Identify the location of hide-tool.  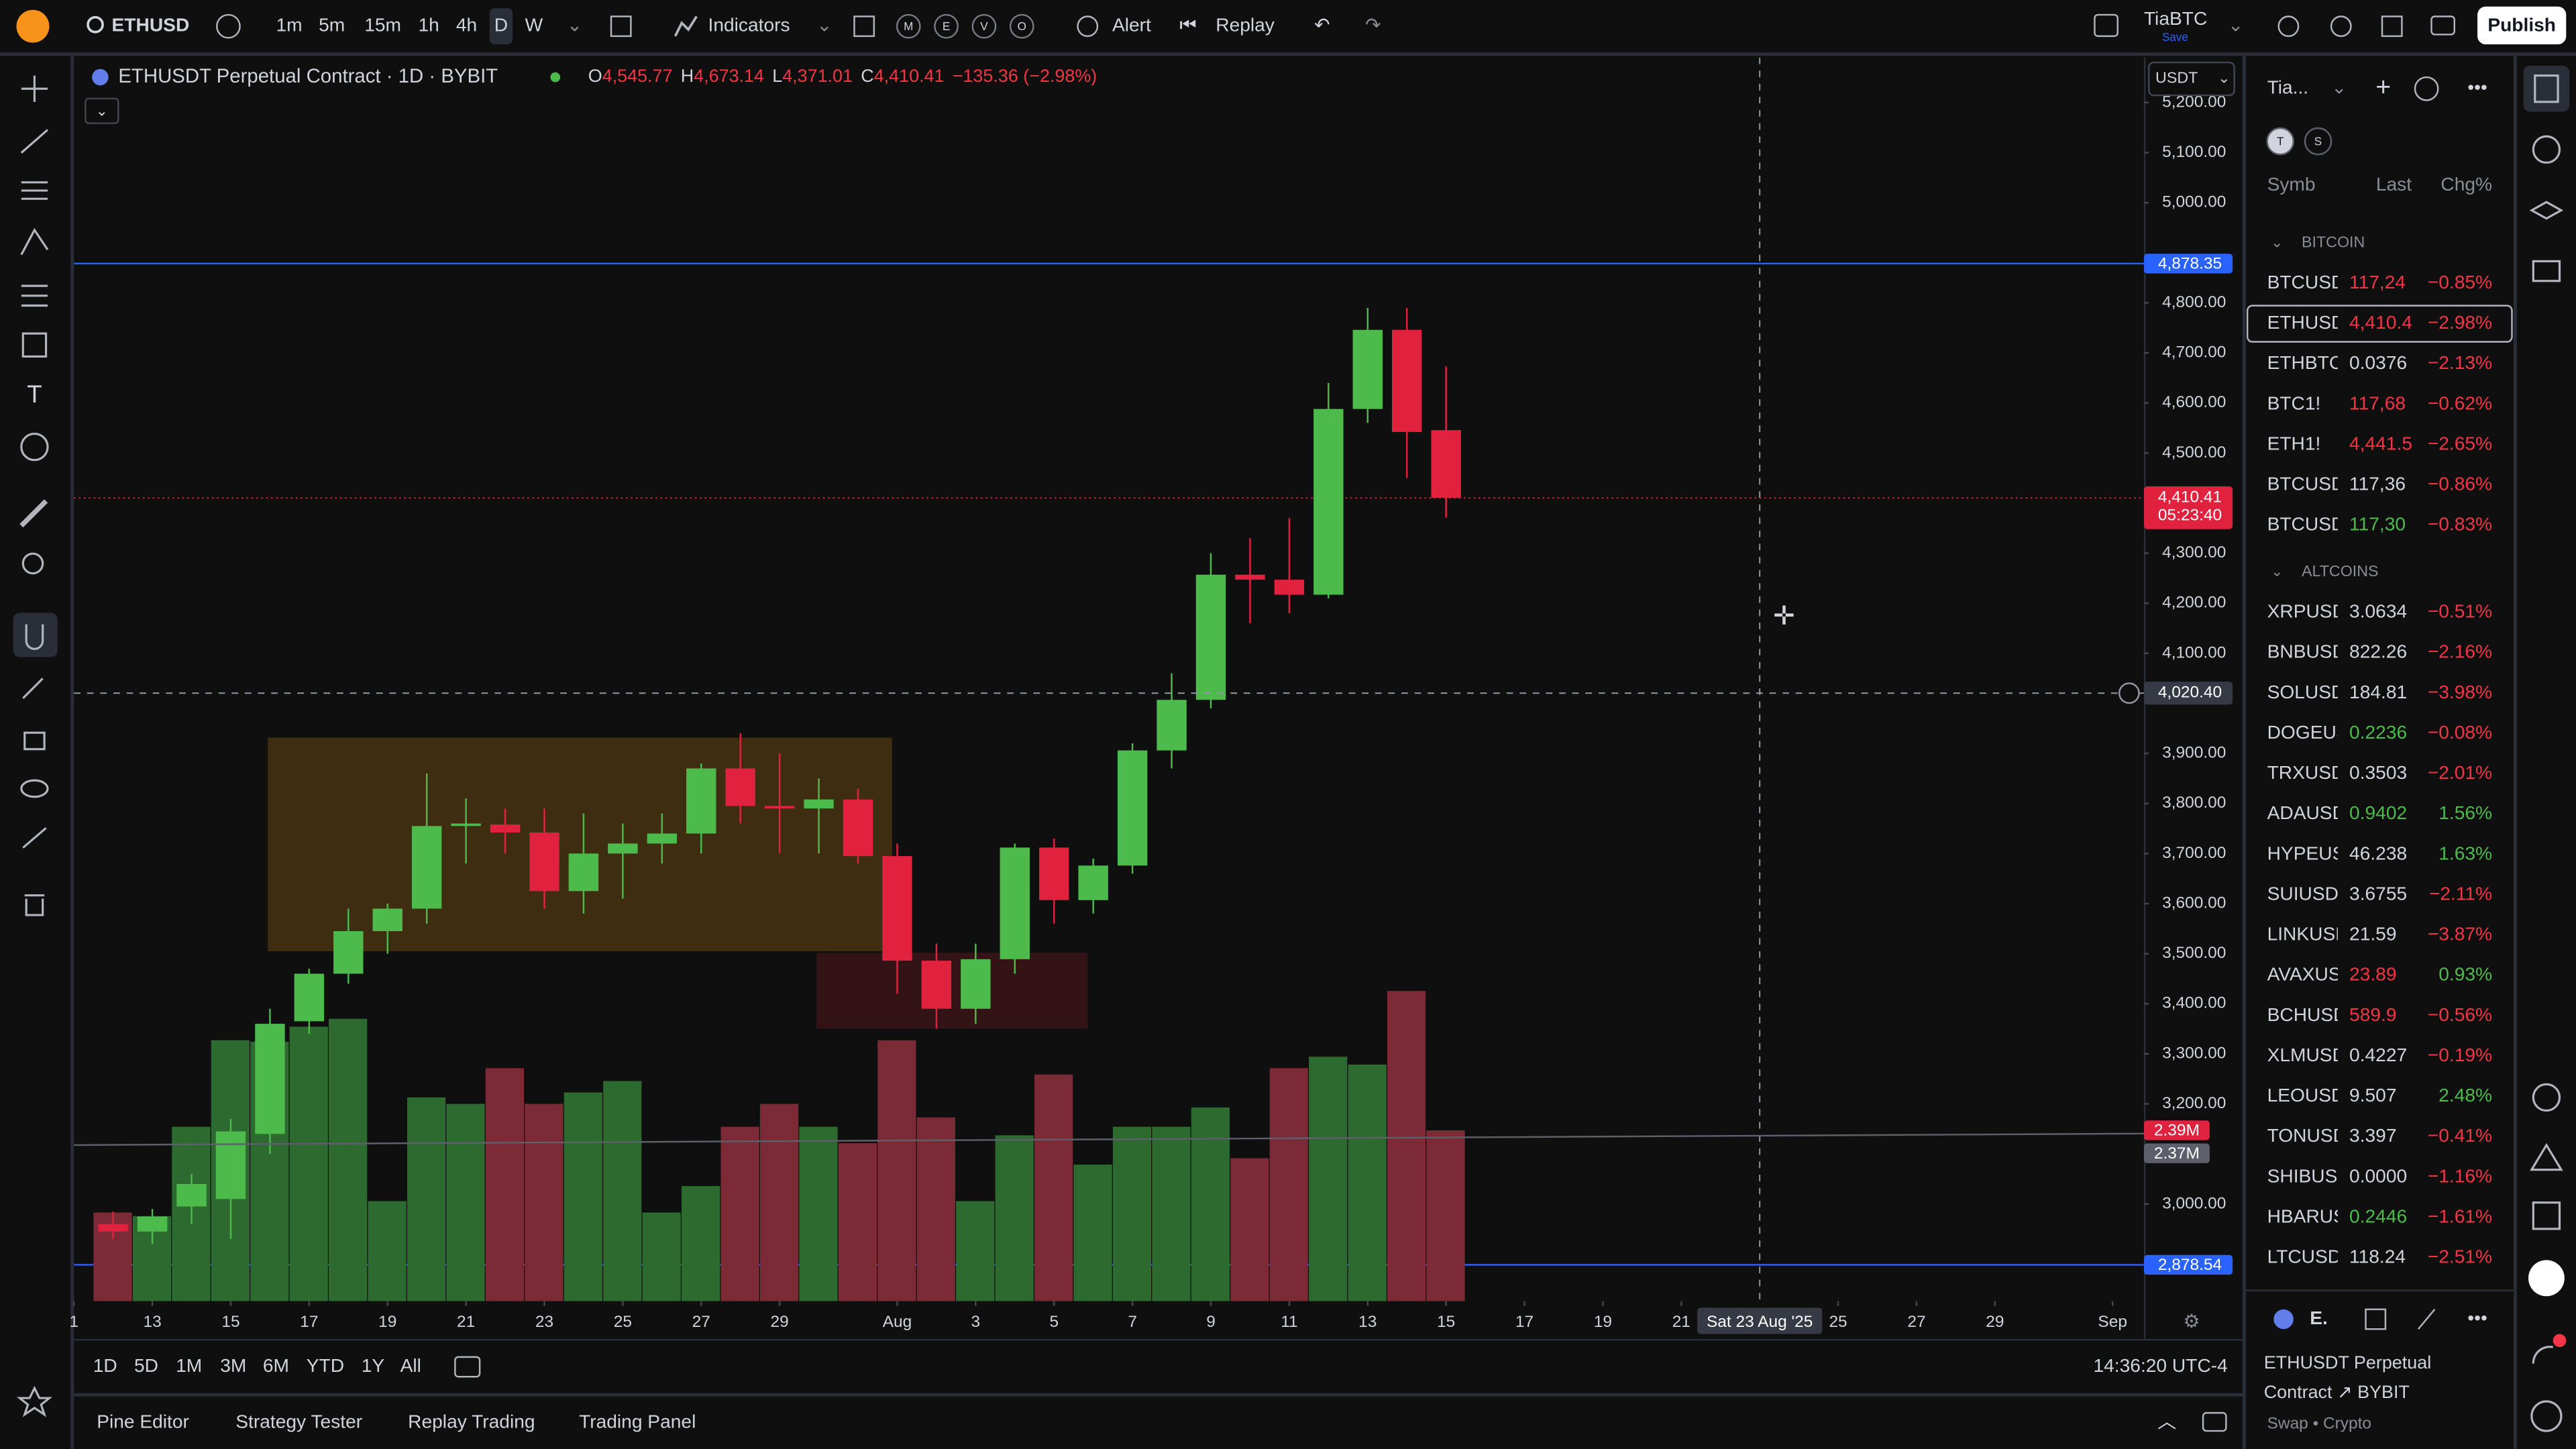
(34, 788).